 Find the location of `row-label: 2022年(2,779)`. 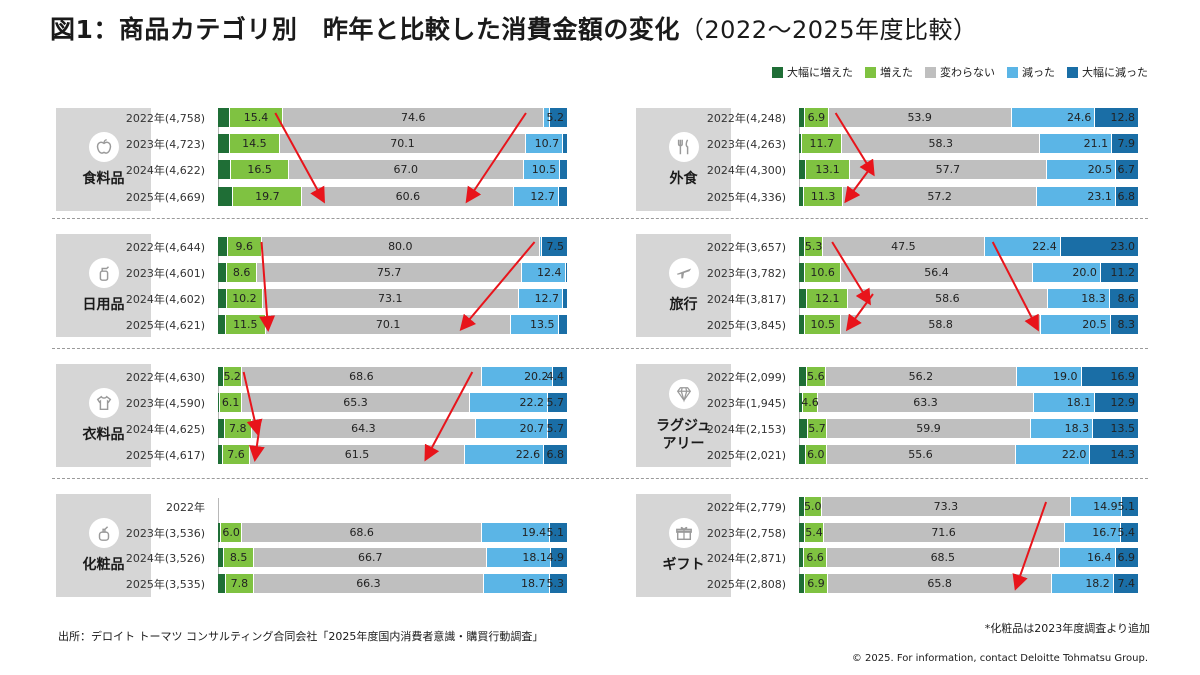

row-label: 2022年(2,779) is located at coordinates (746, 507).